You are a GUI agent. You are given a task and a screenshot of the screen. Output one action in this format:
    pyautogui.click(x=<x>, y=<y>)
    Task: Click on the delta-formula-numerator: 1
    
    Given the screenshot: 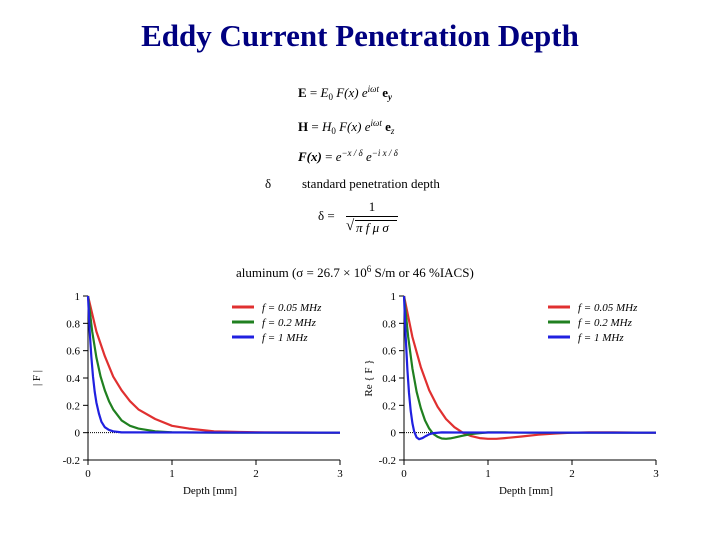 What is the action you would take?
    pyautogui.click(x=372, y=206)
    